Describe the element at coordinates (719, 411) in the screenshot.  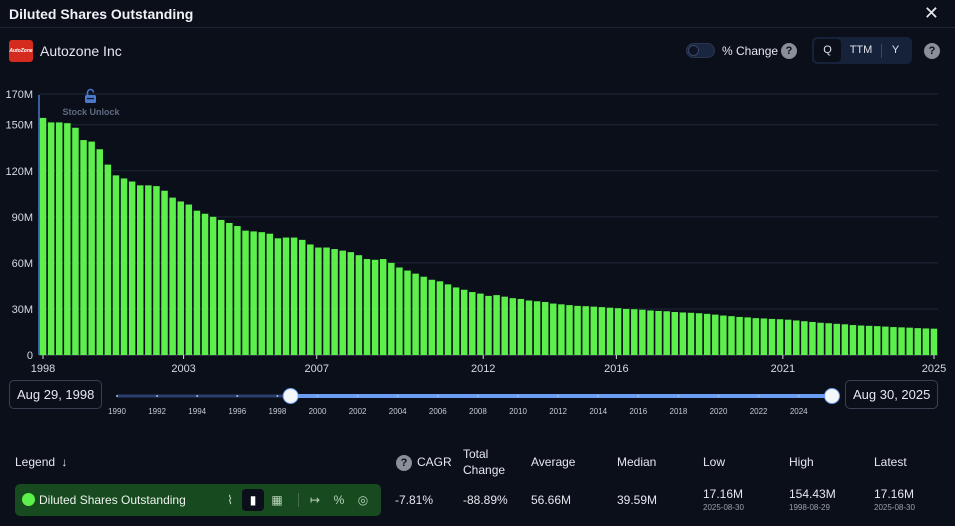
I see `slider-year-label: 2020` at that location.